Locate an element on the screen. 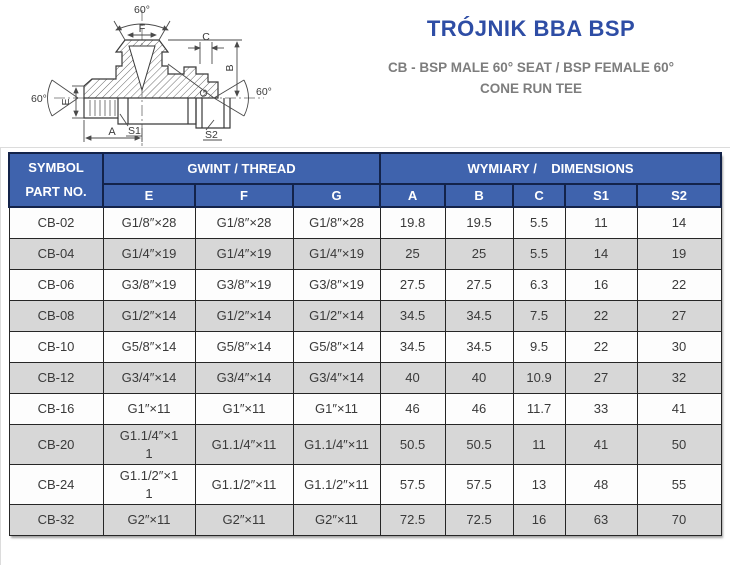 The height and width of the screenshot is (565, 730). cell-a: 34.5 is located at coordinates (412, 347).